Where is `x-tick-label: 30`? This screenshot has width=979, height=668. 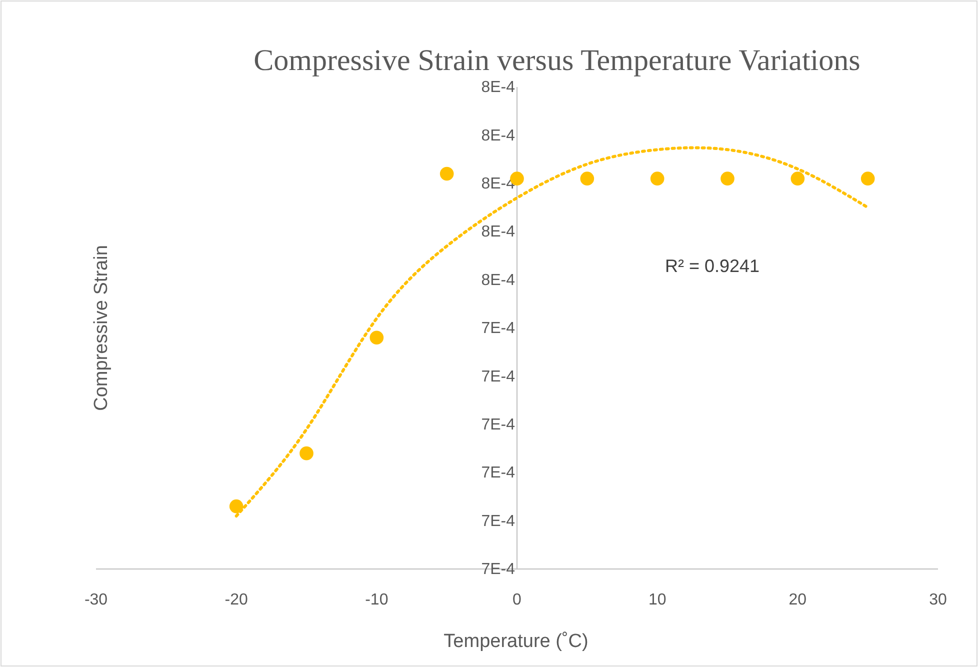
x-tick-label: 30 is located at coordinates (938, 599).